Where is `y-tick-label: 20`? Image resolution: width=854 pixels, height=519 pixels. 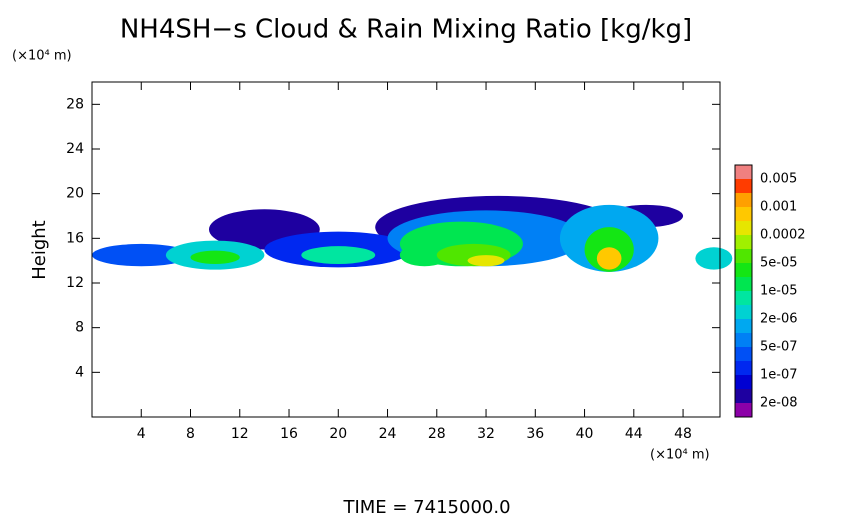
y-tick-label: 20 is located at coordinates (75, 194).